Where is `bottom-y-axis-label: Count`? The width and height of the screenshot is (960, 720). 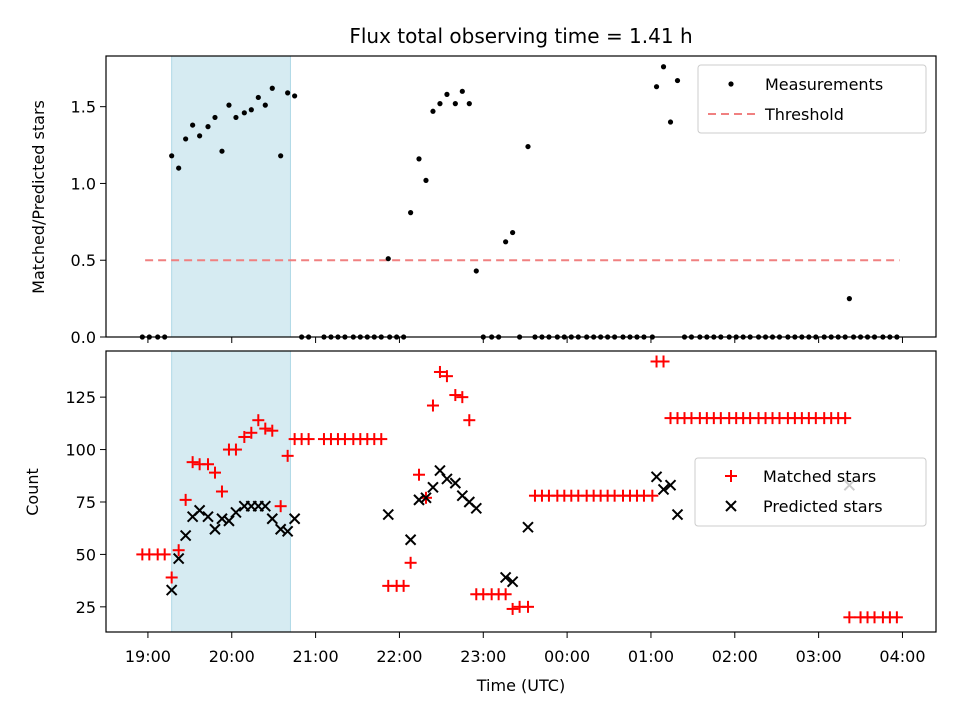
bottom-y-axis-label: Count is located at coordinates (32, 492).